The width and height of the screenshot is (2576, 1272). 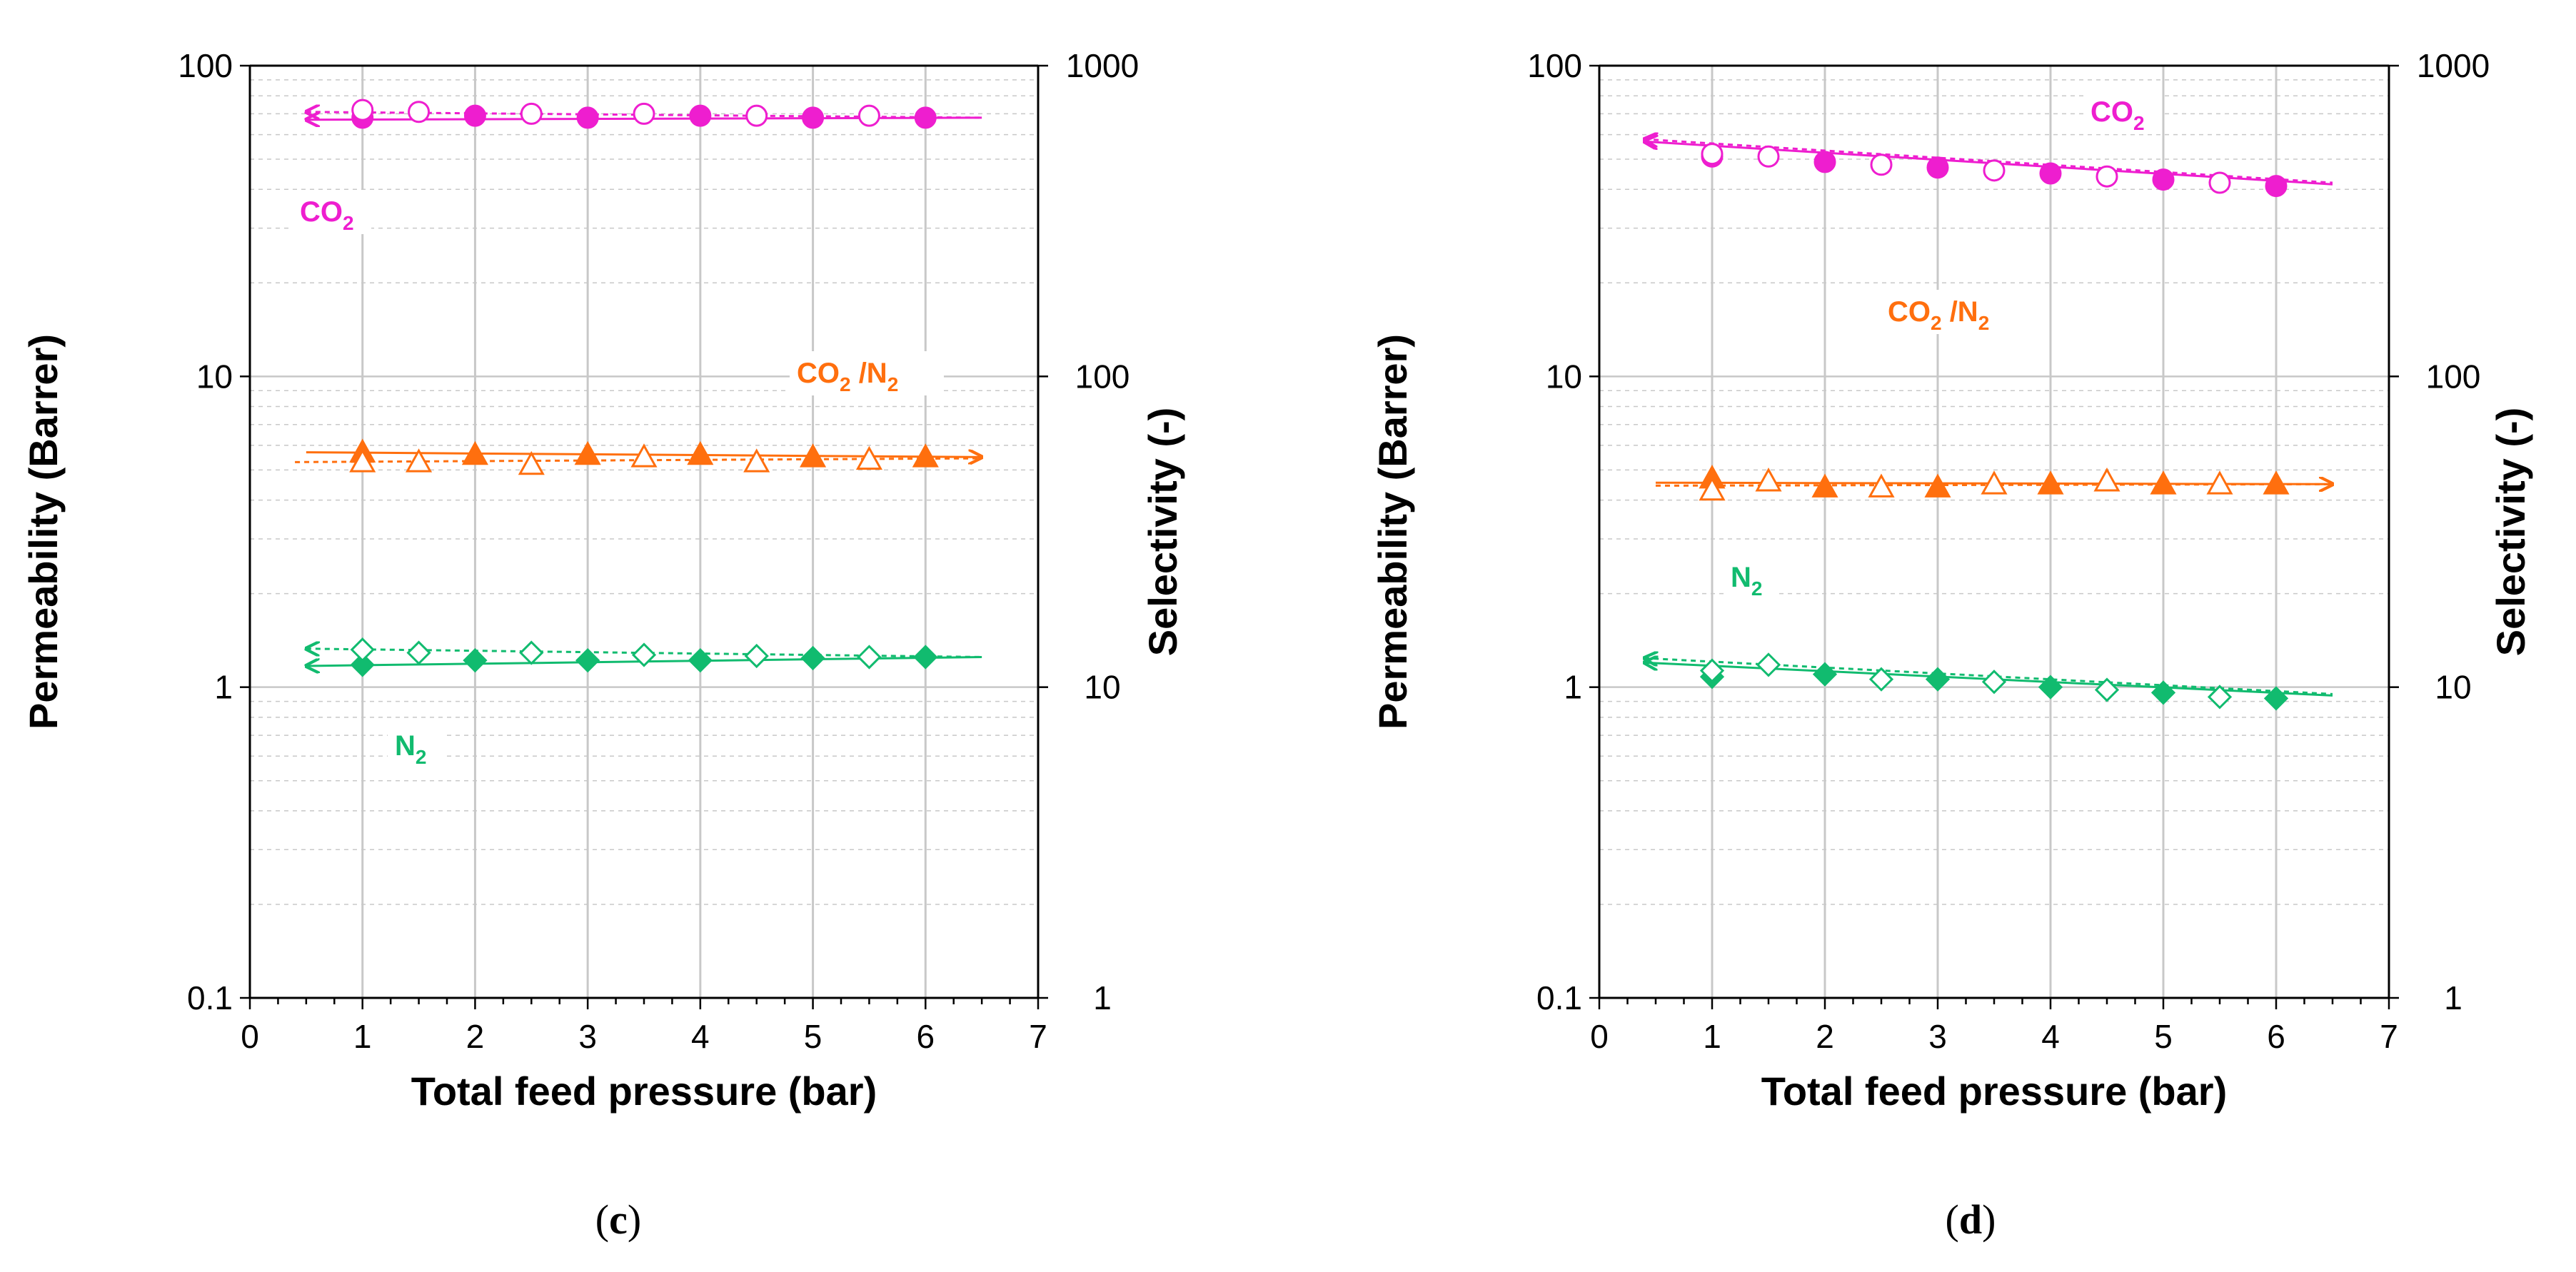 What do you see at coordinates (1102, 376) in the screenshot?
I see `y-right-tick-label: 100` at bounding box center [1102, 376].